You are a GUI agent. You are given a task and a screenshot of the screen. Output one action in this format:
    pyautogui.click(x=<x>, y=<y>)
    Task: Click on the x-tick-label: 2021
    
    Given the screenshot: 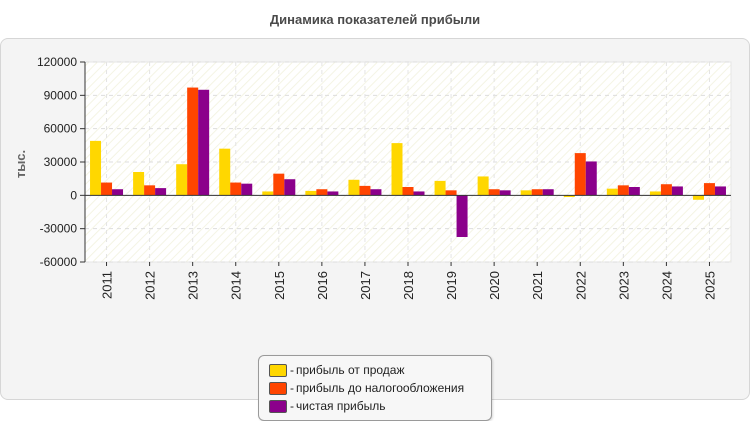 What is the action you would take?
    pyautogui.click(x=537, y=285)
    